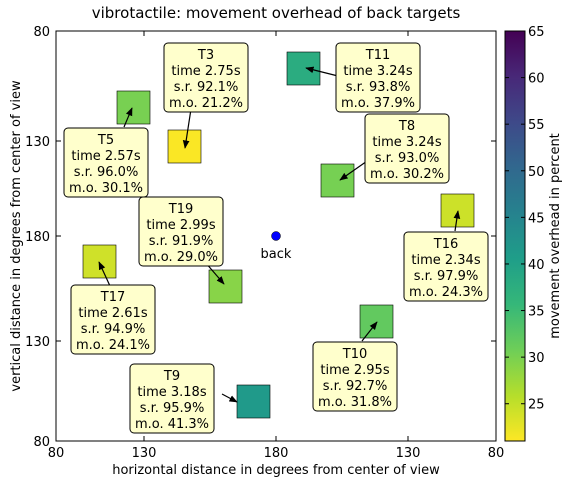 This screenshot has height=489, width=568. Describe the element at coordinates (355, 386) in the screenshot. I see `target-success-rate: s.r. 92.7%` at that location.